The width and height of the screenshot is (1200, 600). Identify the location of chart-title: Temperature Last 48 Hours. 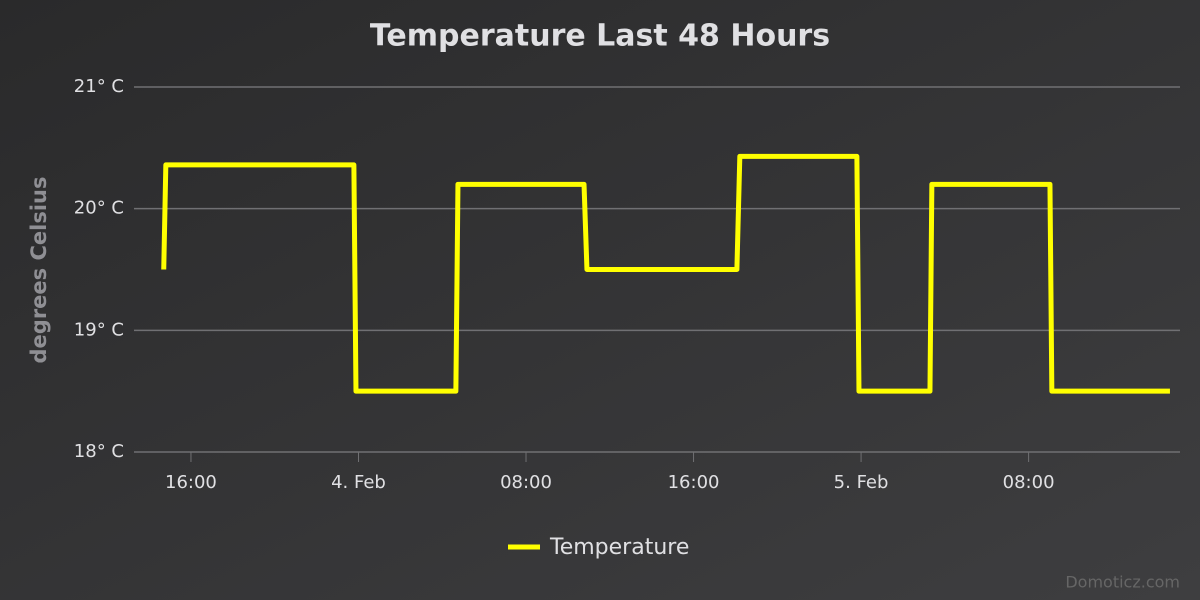
(600, 36).